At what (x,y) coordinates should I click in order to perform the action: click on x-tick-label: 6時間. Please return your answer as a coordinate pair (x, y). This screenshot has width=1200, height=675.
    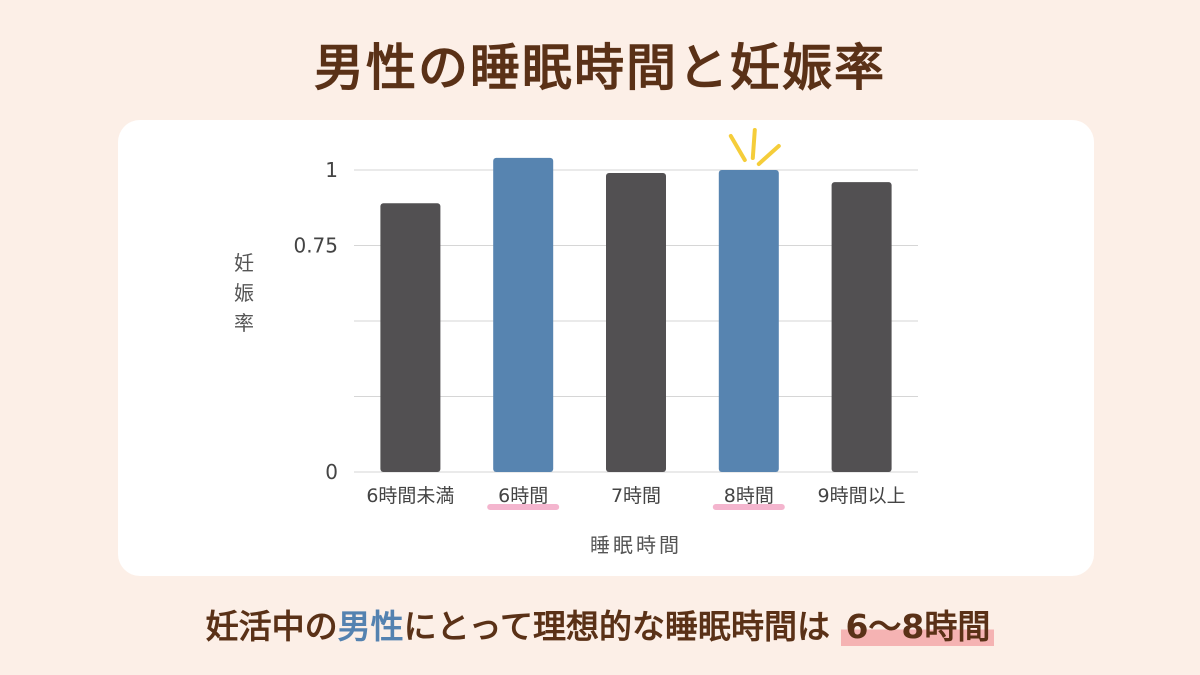
    Looking at the image, I should click on (523, 496).